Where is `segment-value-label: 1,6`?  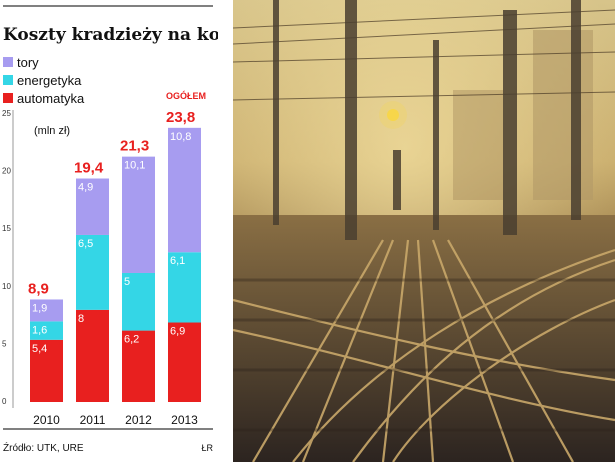 segment-value-label: 1,6 is located at coordinates (39, 330).